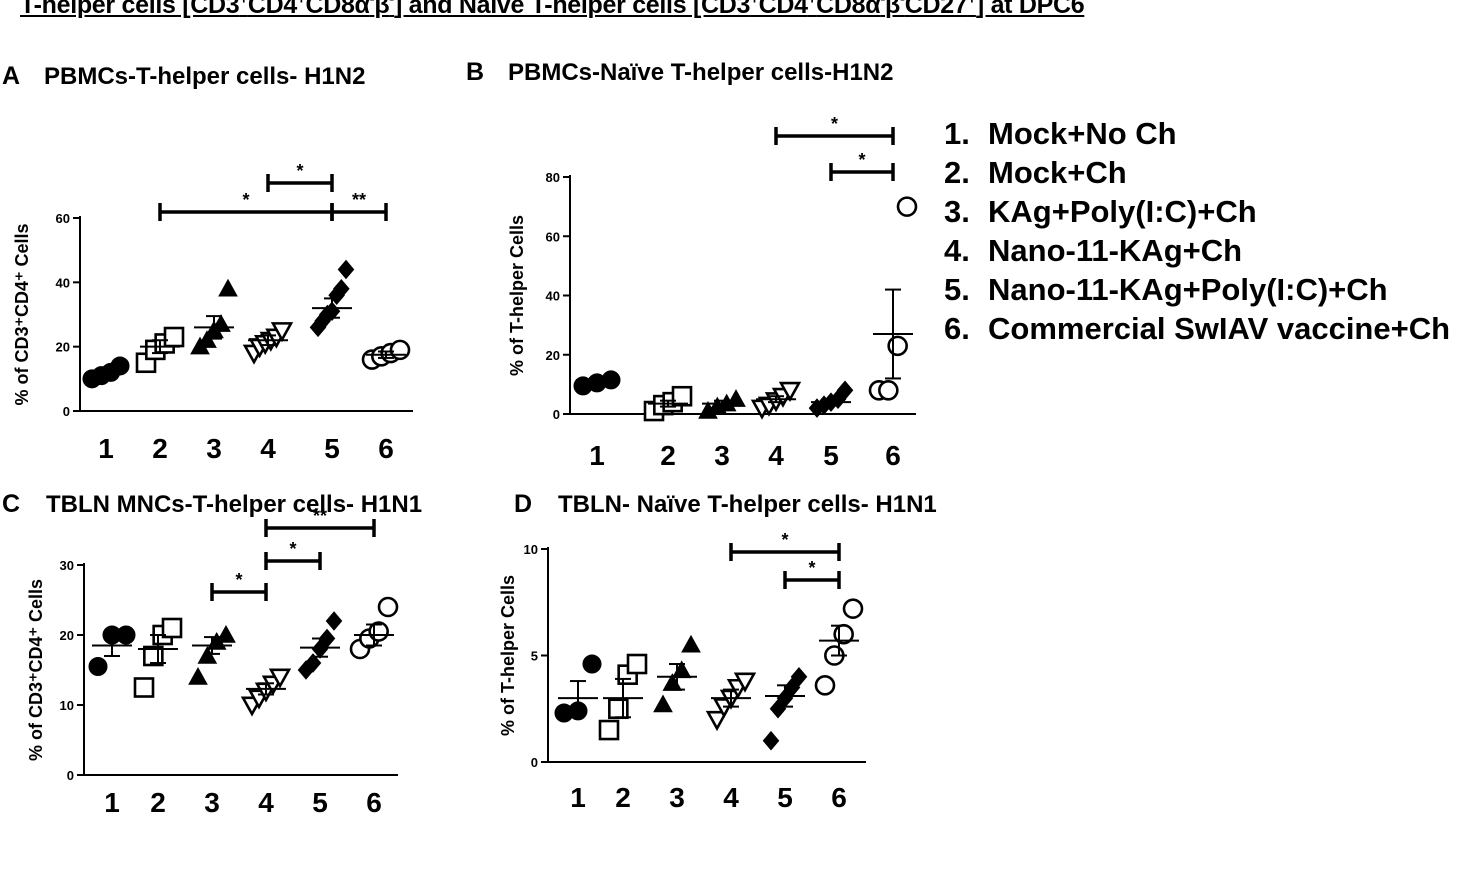 Image resolution: width=1480 pixels, height=894 pixels. What do you see at coordinates (1057, 172) in the screenshot?
I see `legend-label: Mock+Ch` at bounding box center [1057, 172].